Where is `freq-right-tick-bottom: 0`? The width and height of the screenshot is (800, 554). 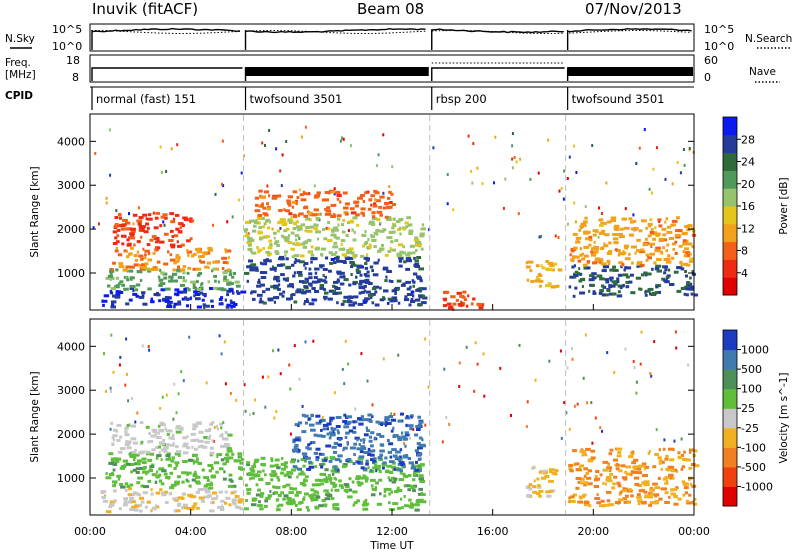 freq-right-tick-bottom: 0 is located at coordinates (707, 77).